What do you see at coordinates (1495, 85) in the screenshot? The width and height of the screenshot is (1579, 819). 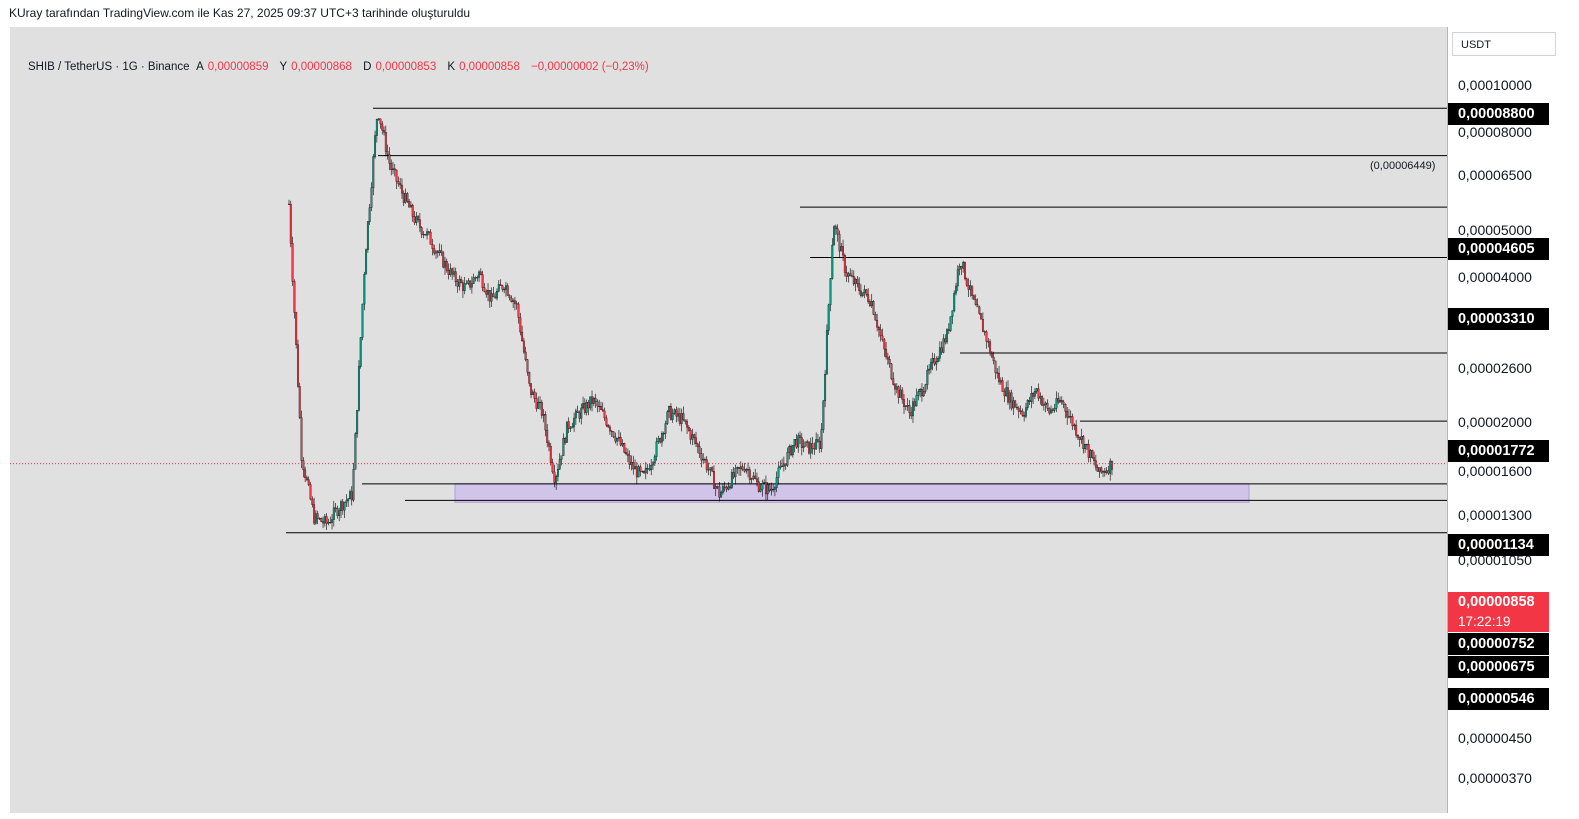 I see `y-tick-label: 0,00010000` at bounding box center [1495, 85].